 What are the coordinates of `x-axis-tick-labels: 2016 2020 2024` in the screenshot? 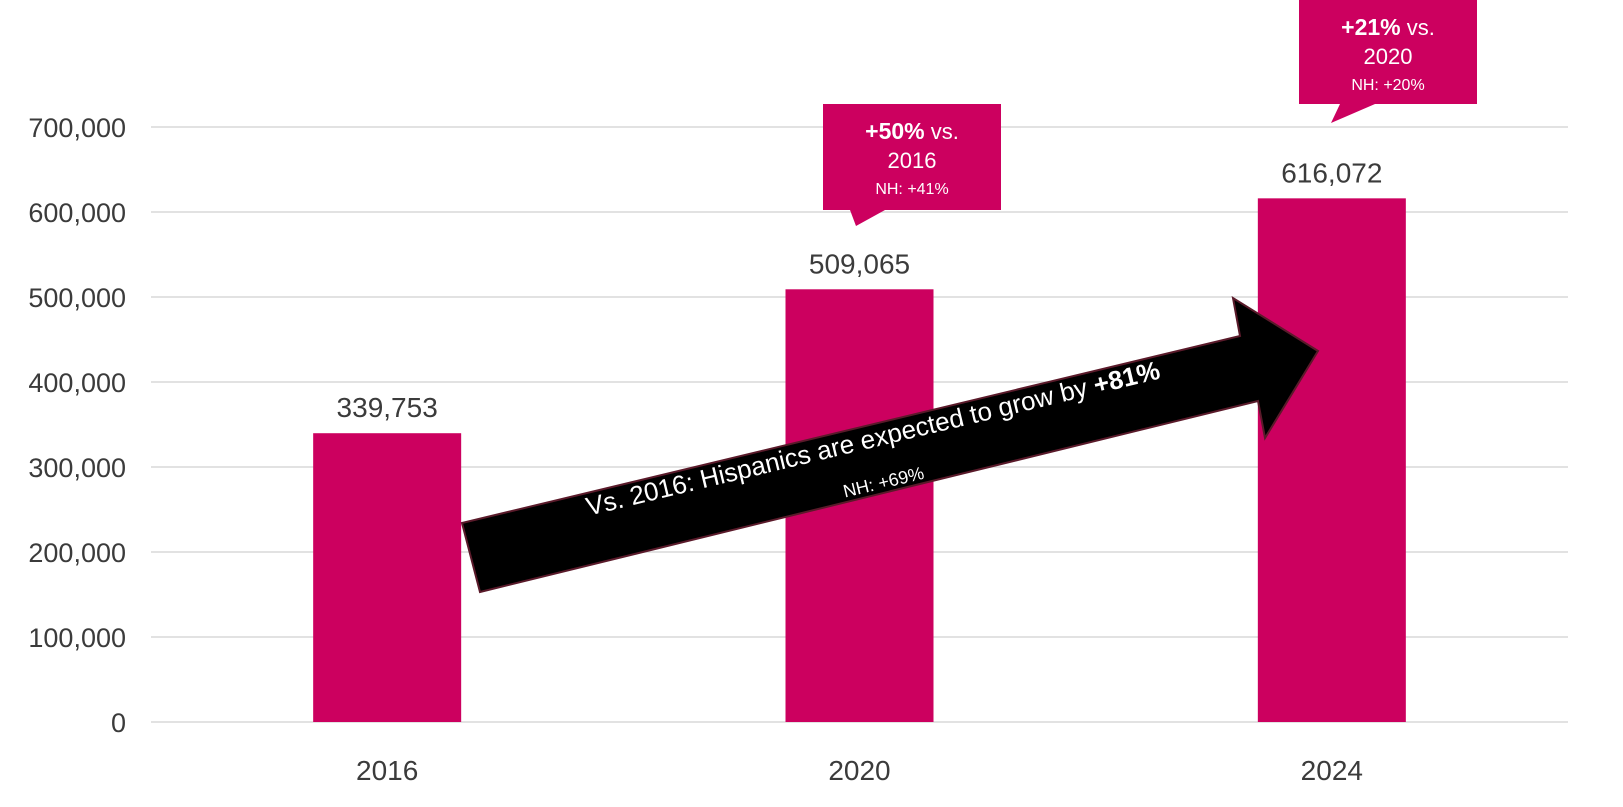 It's located at (859, 770).